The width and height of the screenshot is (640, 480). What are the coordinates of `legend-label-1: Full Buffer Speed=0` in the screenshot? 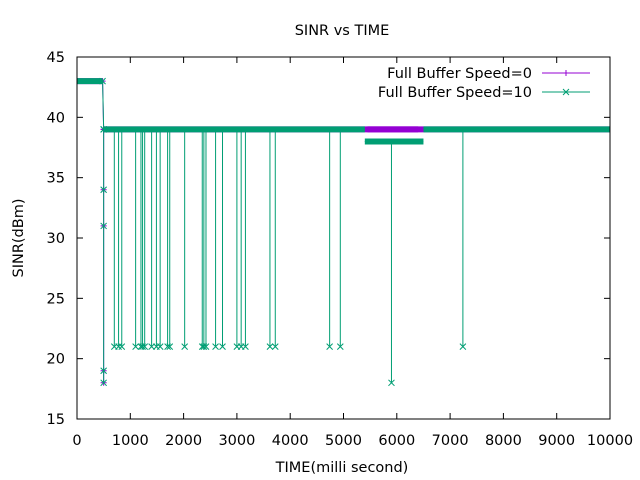 It's located at (459, 74).